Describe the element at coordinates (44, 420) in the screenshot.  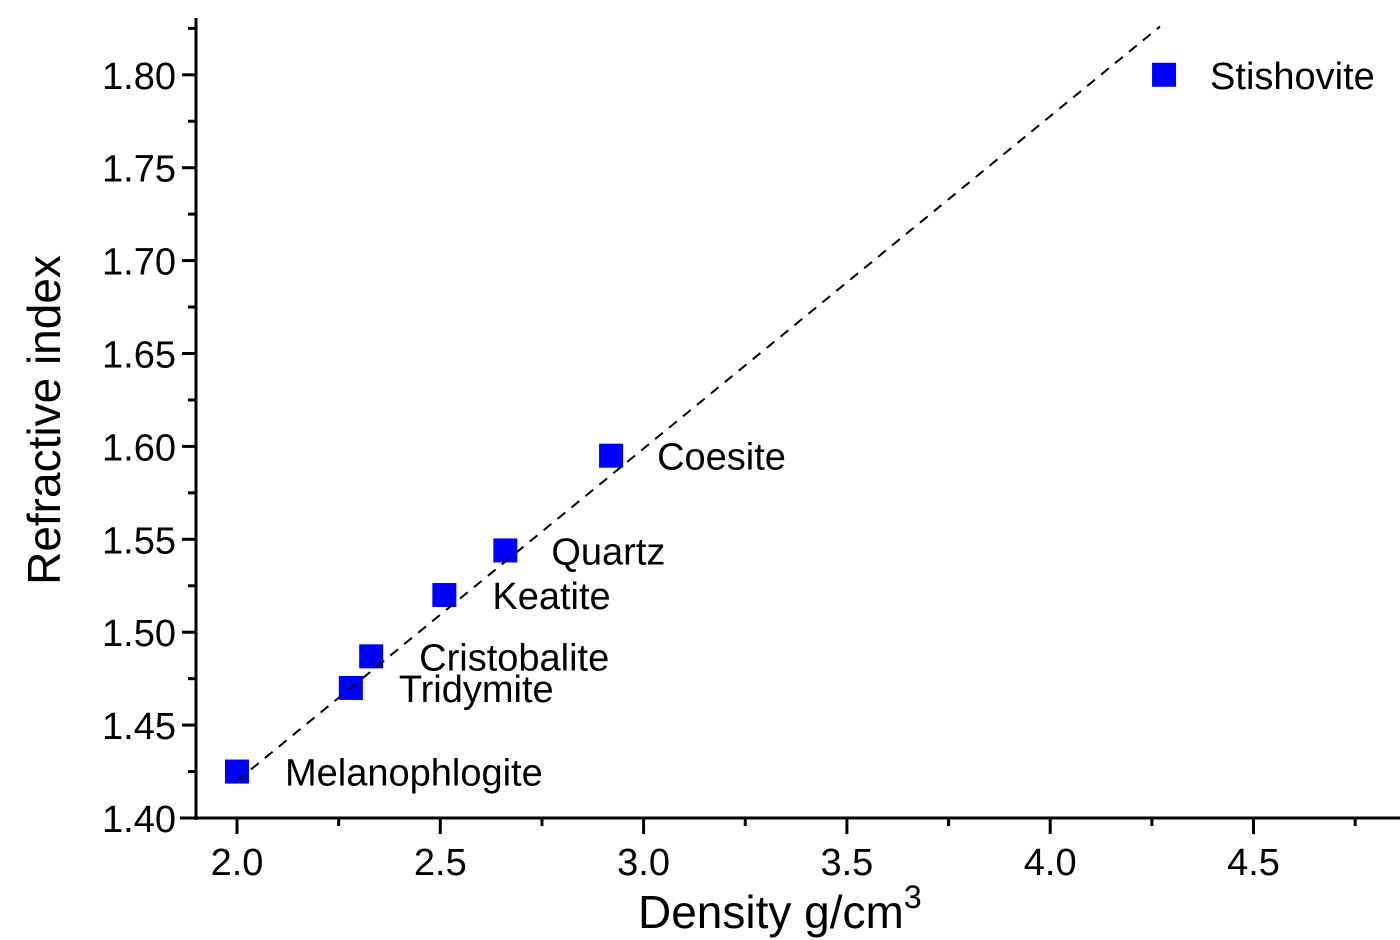
I see `y-axis-title: Refractive index` at that location.